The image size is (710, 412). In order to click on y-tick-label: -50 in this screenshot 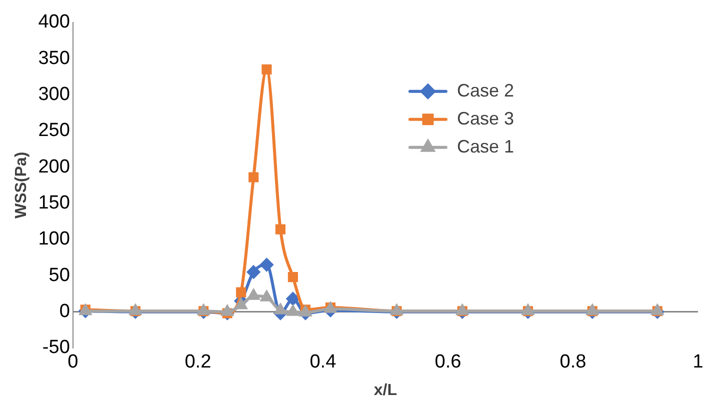, I will do `click(56, 347)`.